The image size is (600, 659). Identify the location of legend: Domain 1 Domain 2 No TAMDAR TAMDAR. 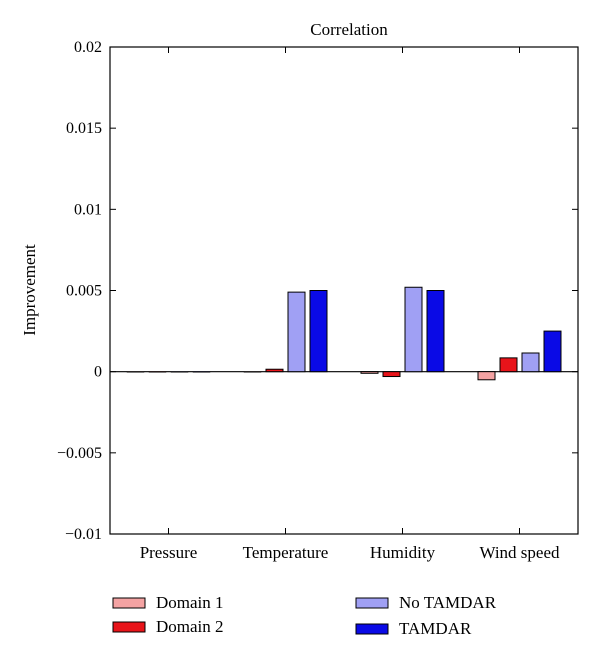
(304, 615).